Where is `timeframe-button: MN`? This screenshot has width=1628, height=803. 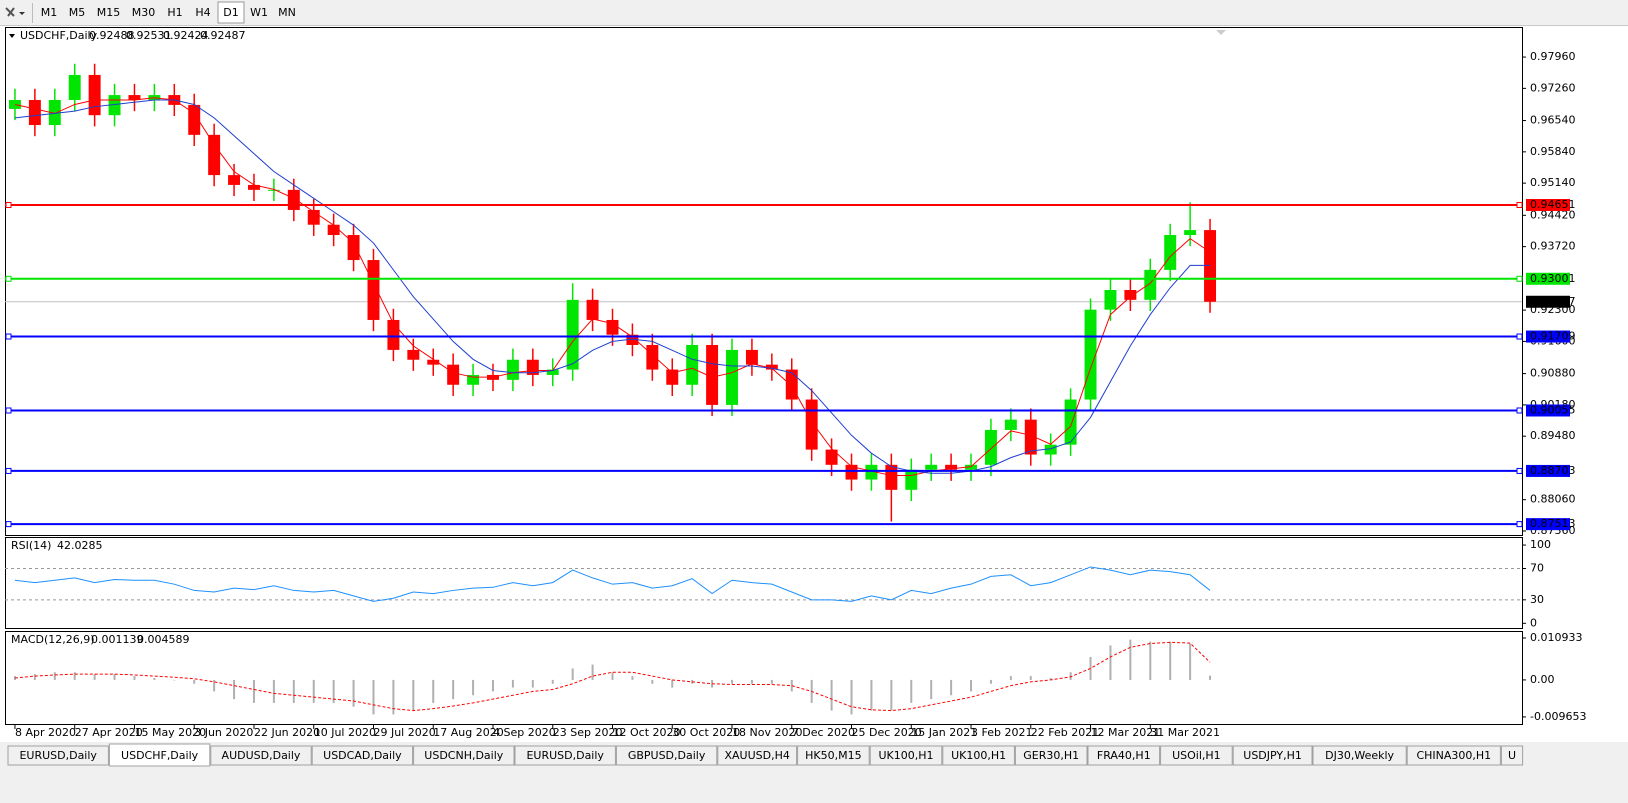 timeframe-button: MN is located at coordinates (287, 12).